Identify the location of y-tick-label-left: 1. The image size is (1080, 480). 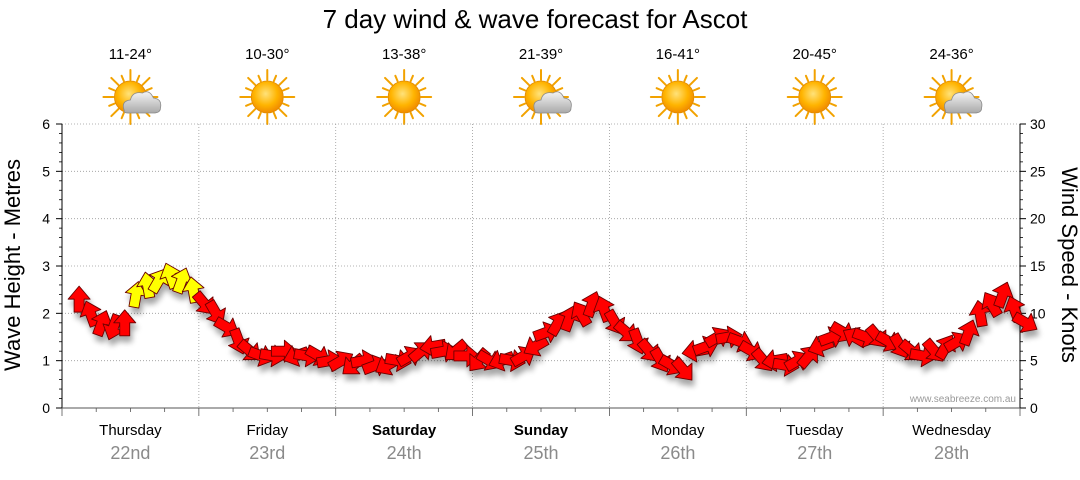
(46, 361).